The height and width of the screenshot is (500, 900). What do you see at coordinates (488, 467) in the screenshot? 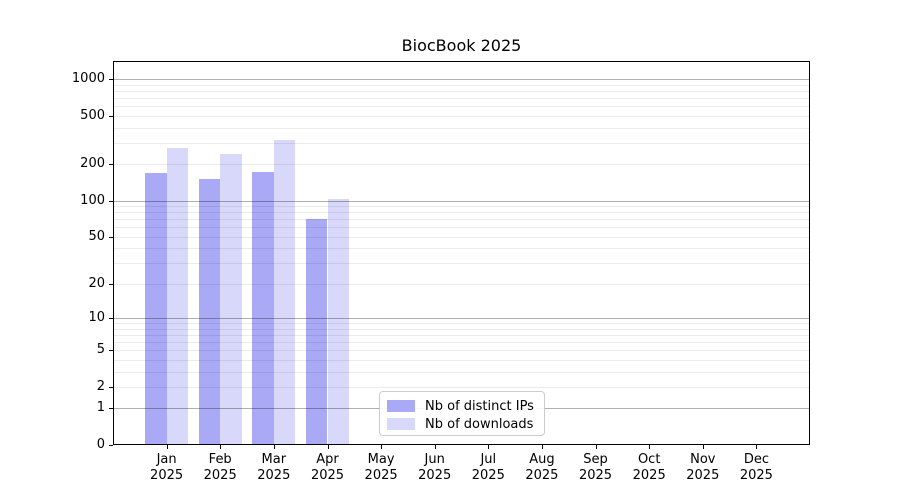
I see `x-tick-label-jul: Jul 2025` at bounding box center [488, 467].